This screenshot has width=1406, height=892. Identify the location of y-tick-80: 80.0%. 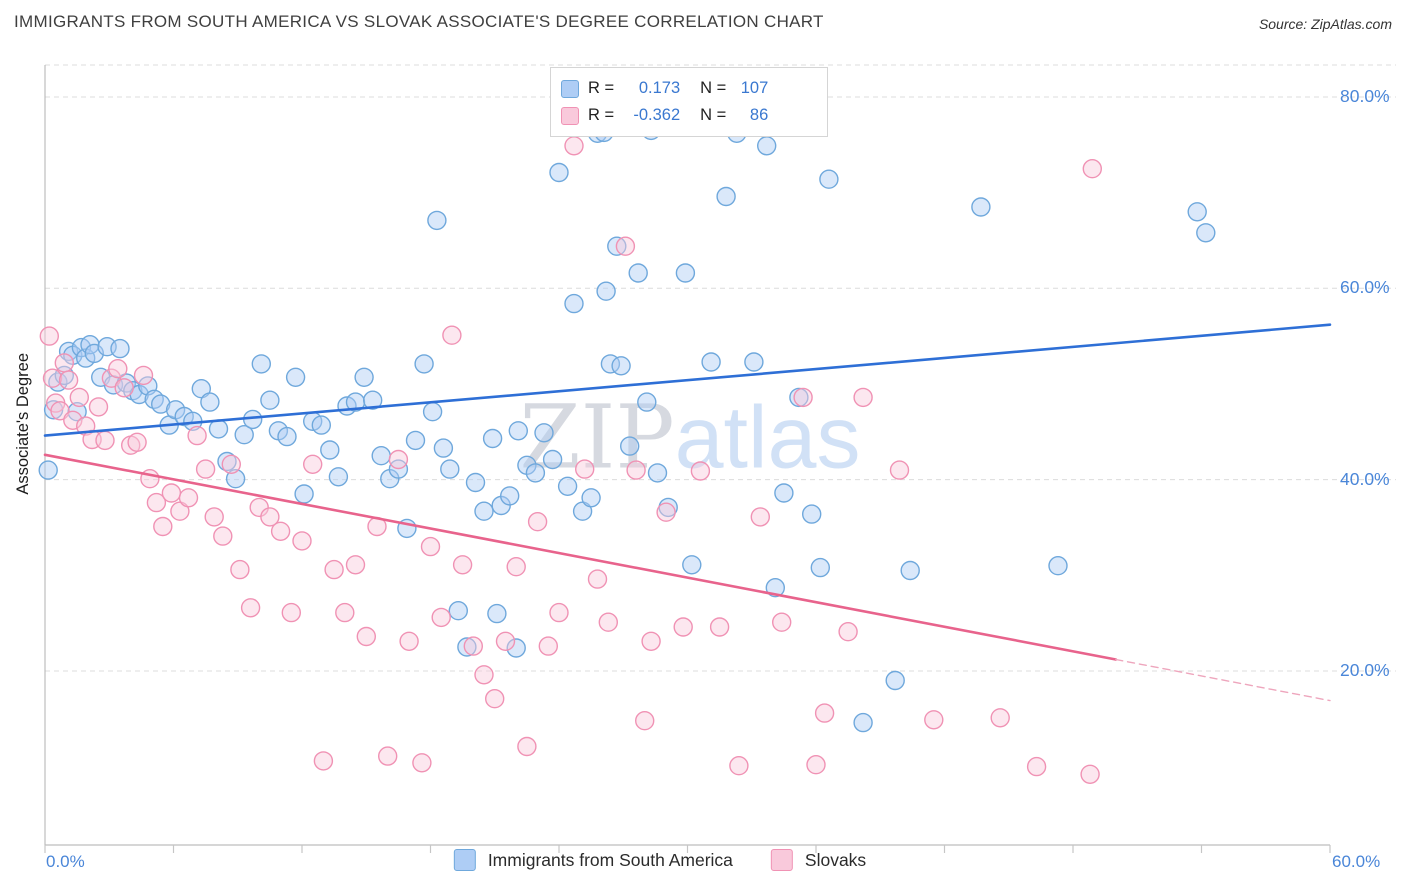
(1365, 95).